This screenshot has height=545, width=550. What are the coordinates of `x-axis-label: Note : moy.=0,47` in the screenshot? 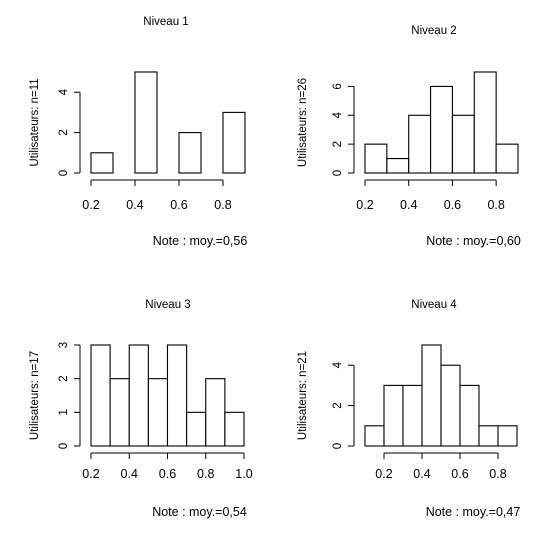 It's located at (473, 512).